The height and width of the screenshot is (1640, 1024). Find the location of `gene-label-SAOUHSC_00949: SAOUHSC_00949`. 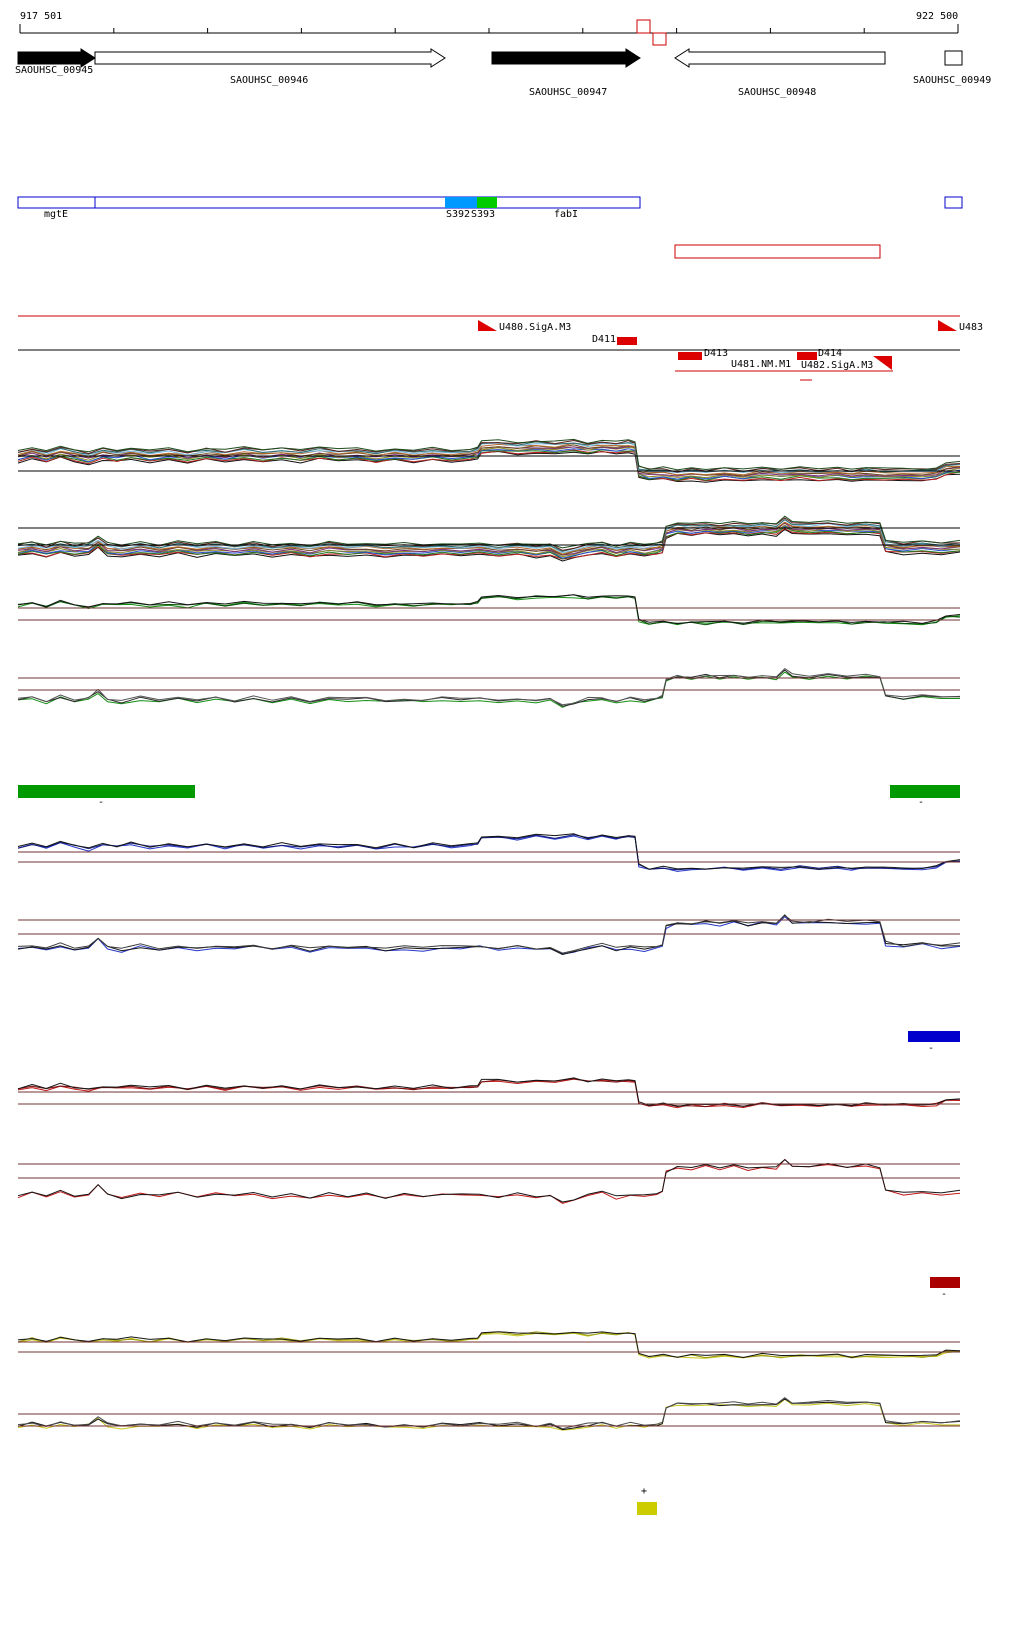

gene-label-SAOUHSC_00949: SAOUHSC_00949 is located at coordinates (952, 80).